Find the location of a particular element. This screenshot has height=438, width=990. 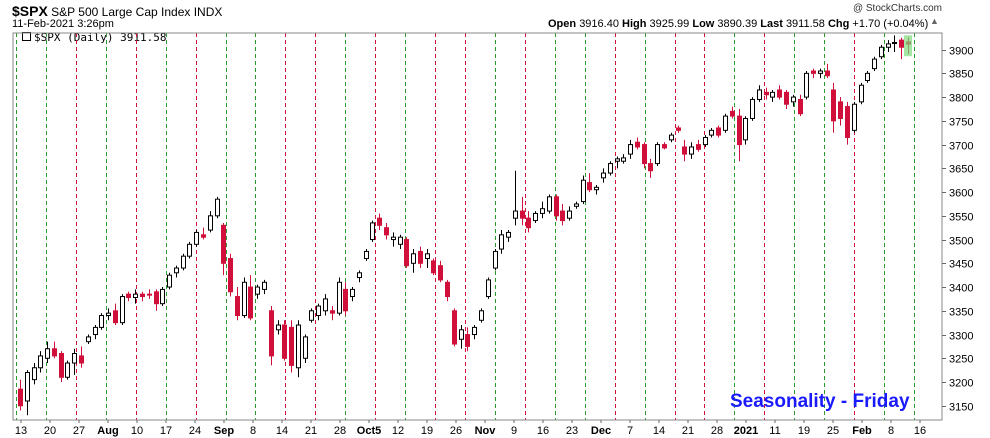

scroll-up-icon: ▲ is located at coordinates (934, 21).